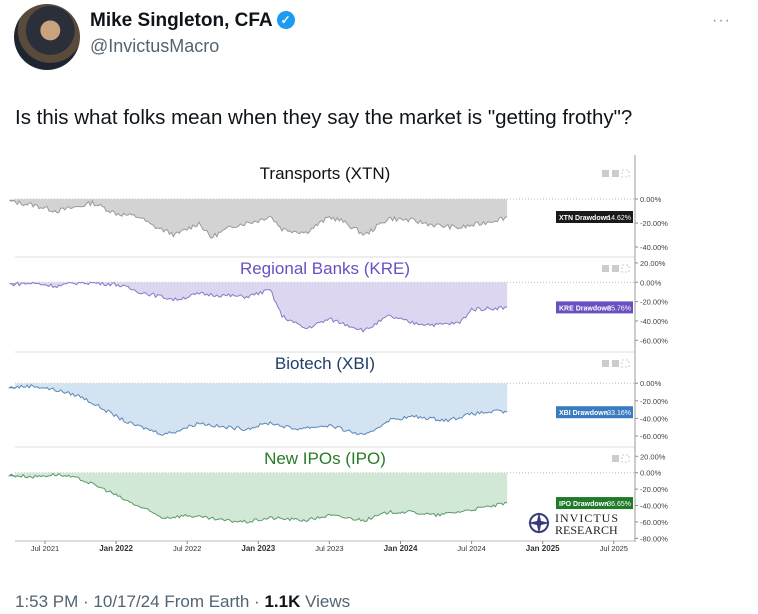 This screenshot has width=758, height=614. Describe the element at coordinates (285, 20) in the screenshot. I see `verified-badge-icon: ✓` at that location.